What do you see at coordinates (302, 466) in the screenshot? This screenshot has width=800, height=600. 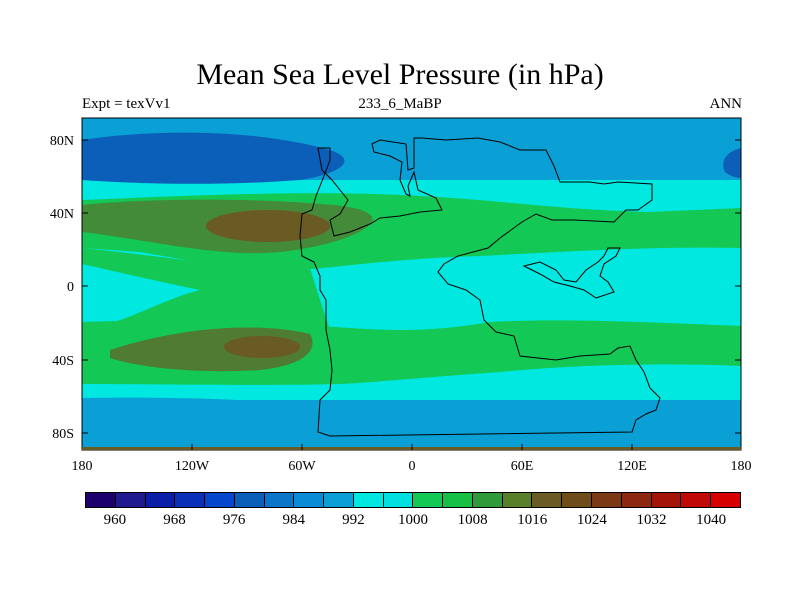 I see `lon-label: 60W` at bounding box center [302, 466].